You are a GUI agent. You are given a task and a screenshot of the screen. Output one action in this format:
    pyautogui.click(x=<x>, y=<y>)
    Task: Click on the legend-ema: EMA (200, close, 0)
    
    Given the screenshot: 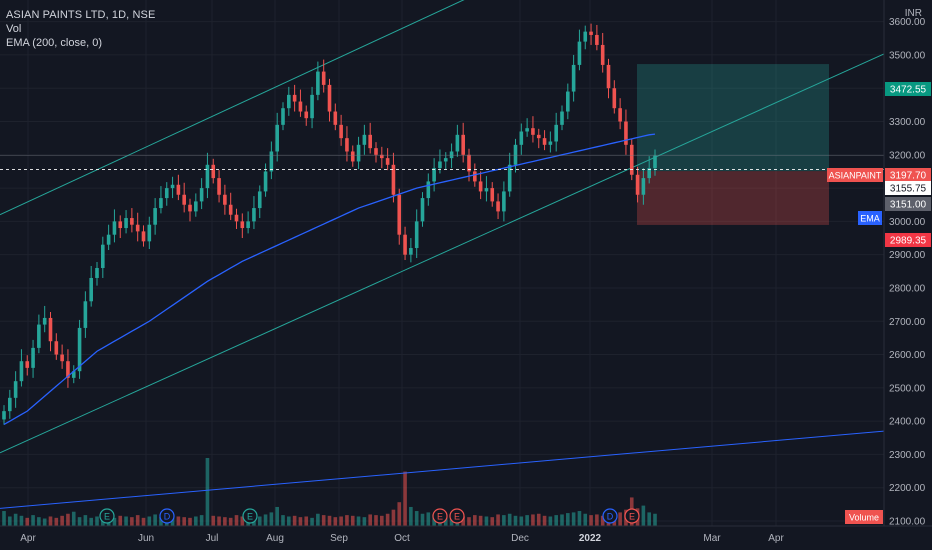 What is the action you would take?
    pyautogui.click(x=54, y=43)
    